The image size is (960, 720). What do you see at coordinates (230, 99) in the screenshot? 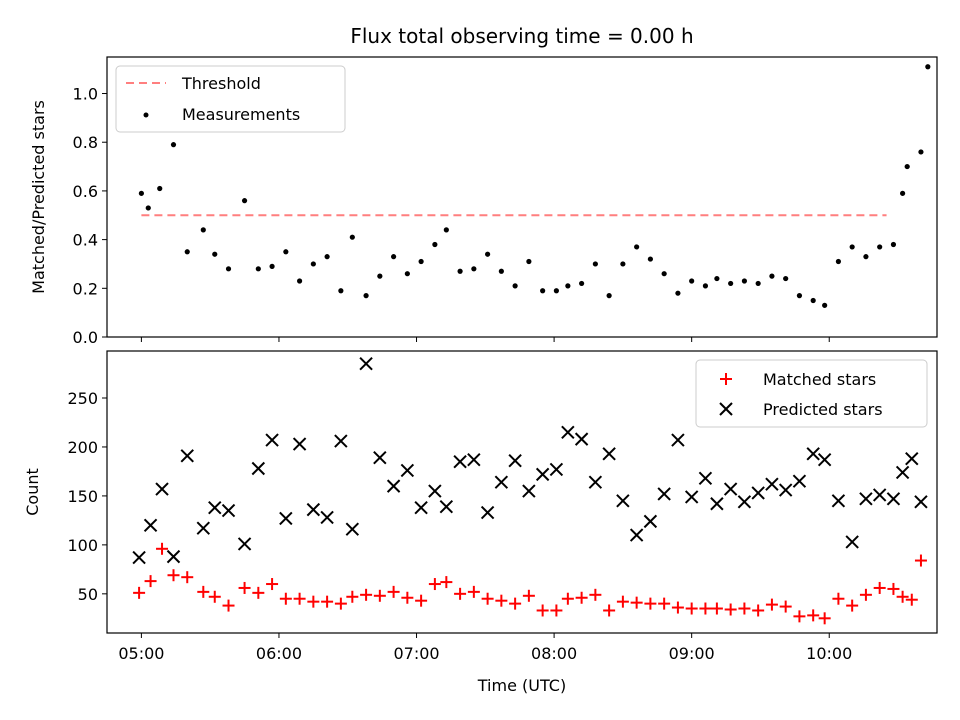
I see `top-legend: Threshold Measurements` at bounding box center [230, 99].